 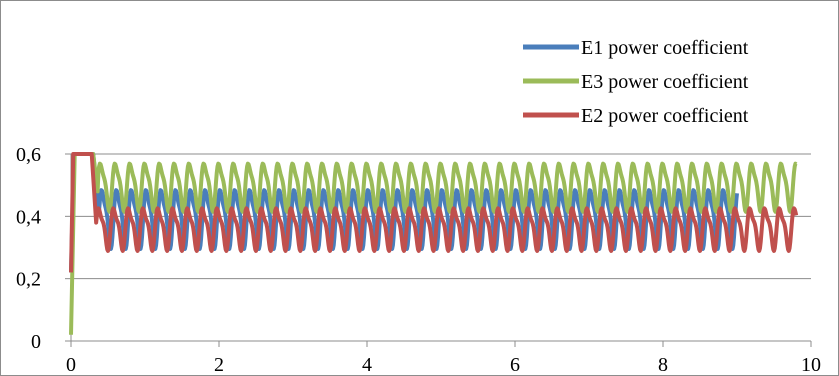 I want to click on x-tick-label: 6, so click(x=515, y=364).